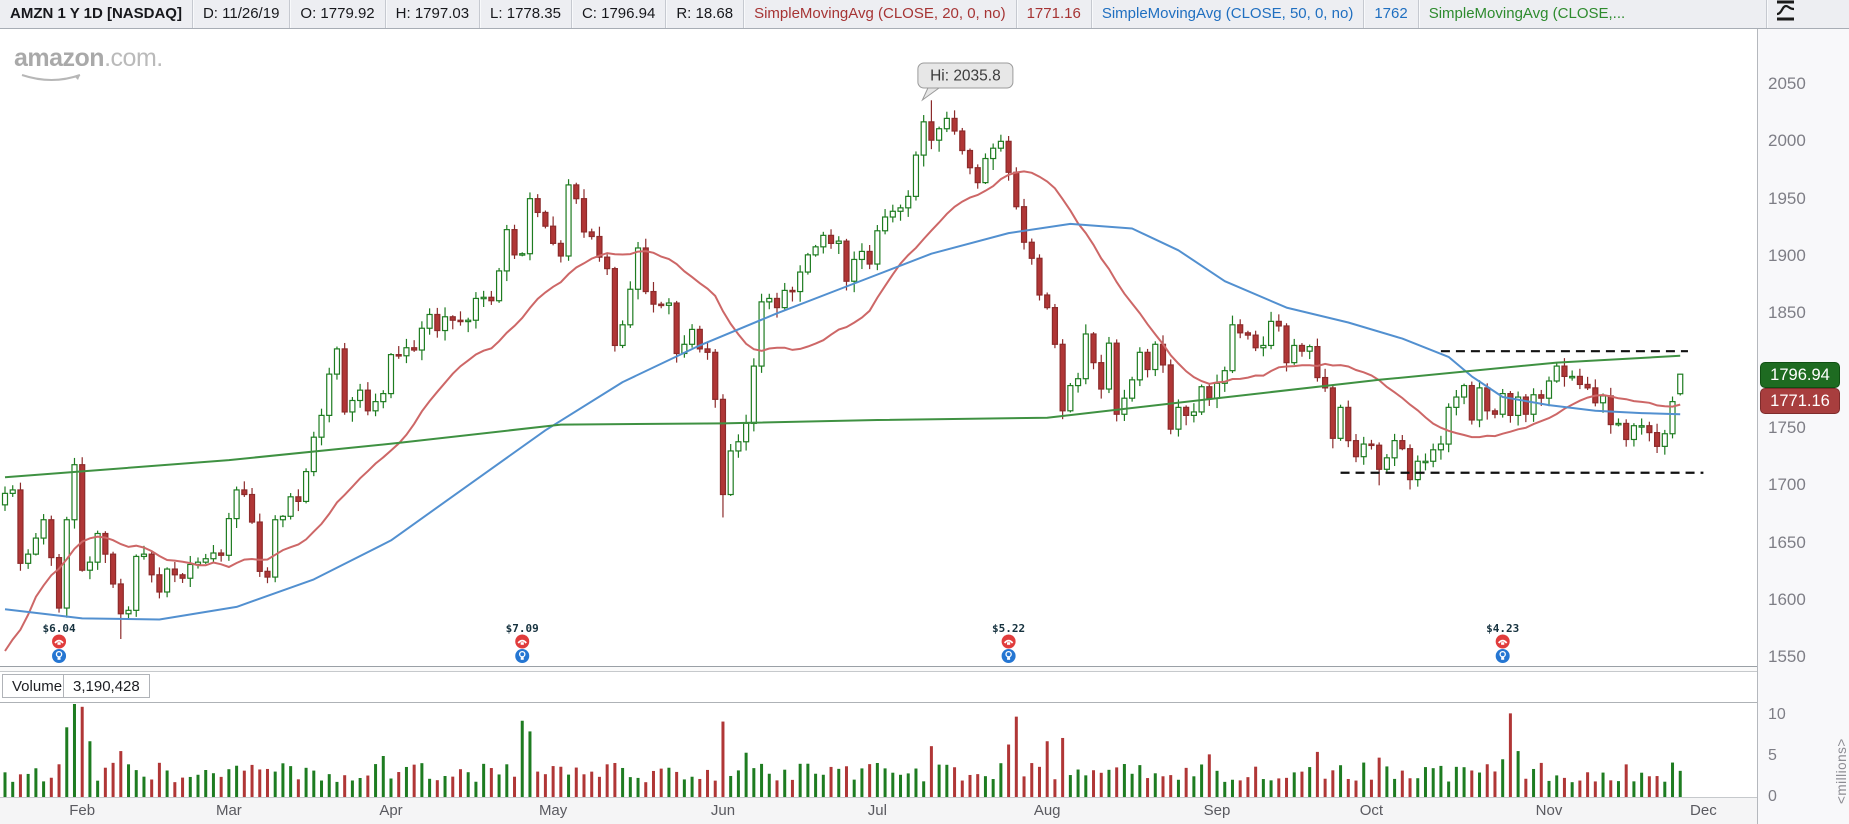  What do you see at coordinates (242, 14) in the screenshot?
I see `date-field: D: 11/26/19` at bounding box center [242, 14].